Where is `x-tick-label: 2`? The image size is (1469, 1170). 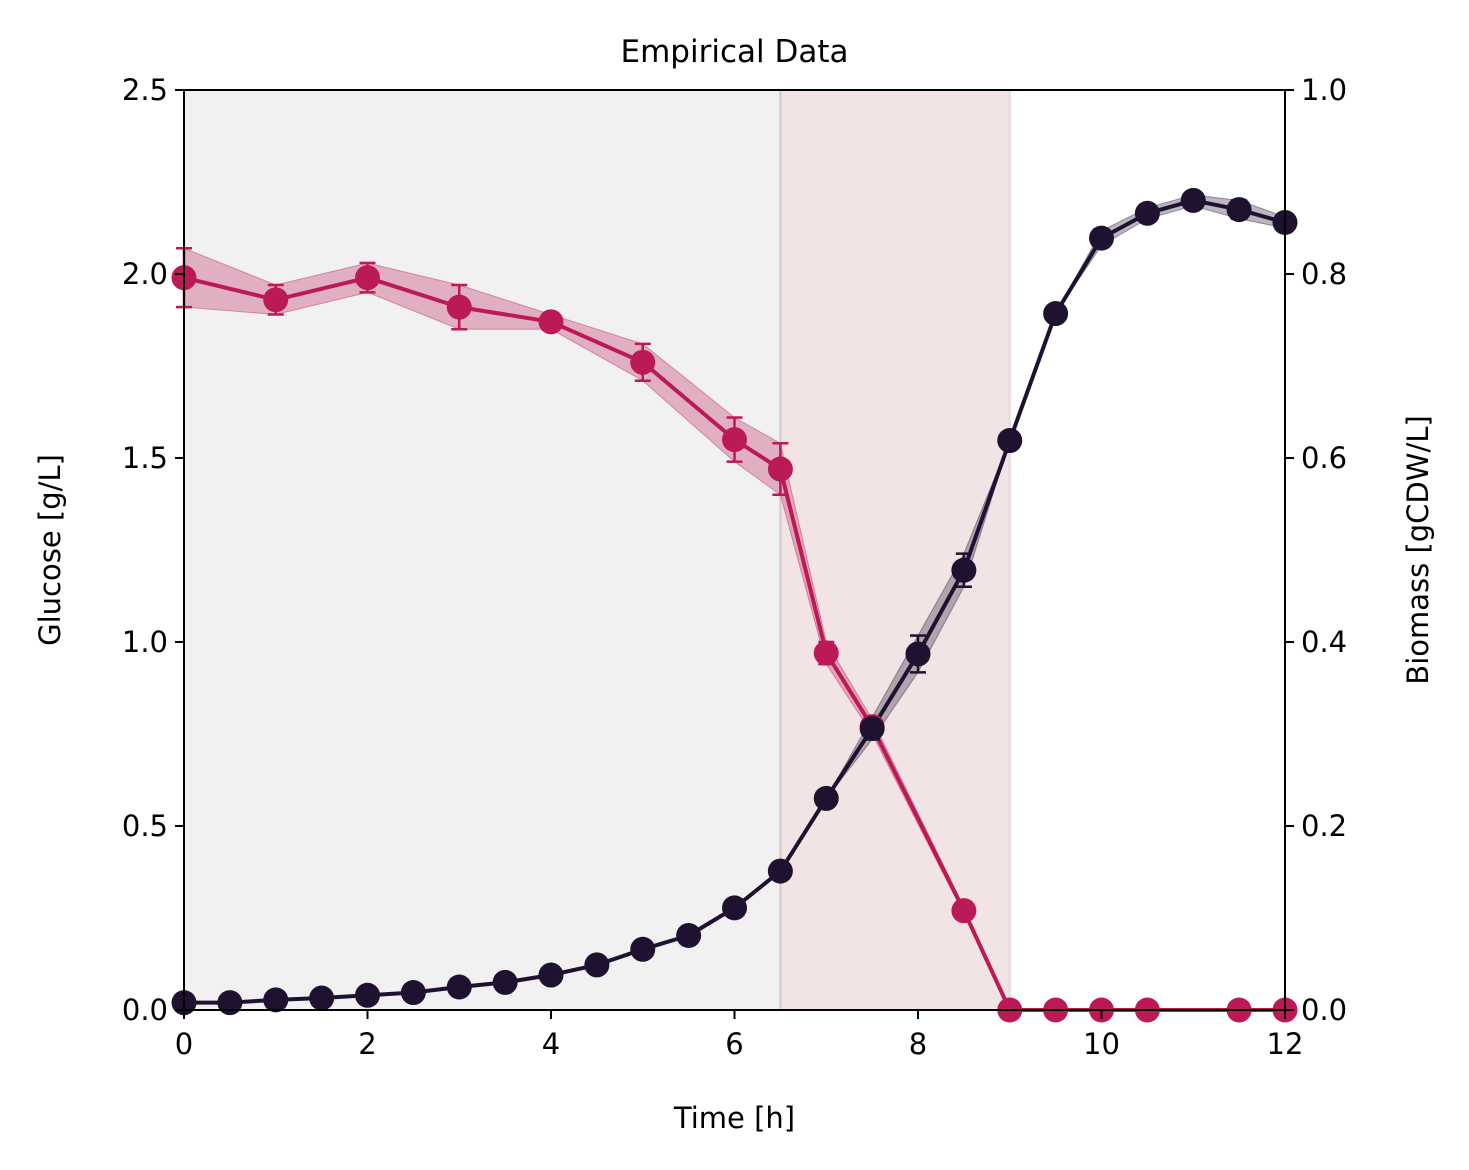 x-tick-label: 2 is located at coordinates (367, 1044).